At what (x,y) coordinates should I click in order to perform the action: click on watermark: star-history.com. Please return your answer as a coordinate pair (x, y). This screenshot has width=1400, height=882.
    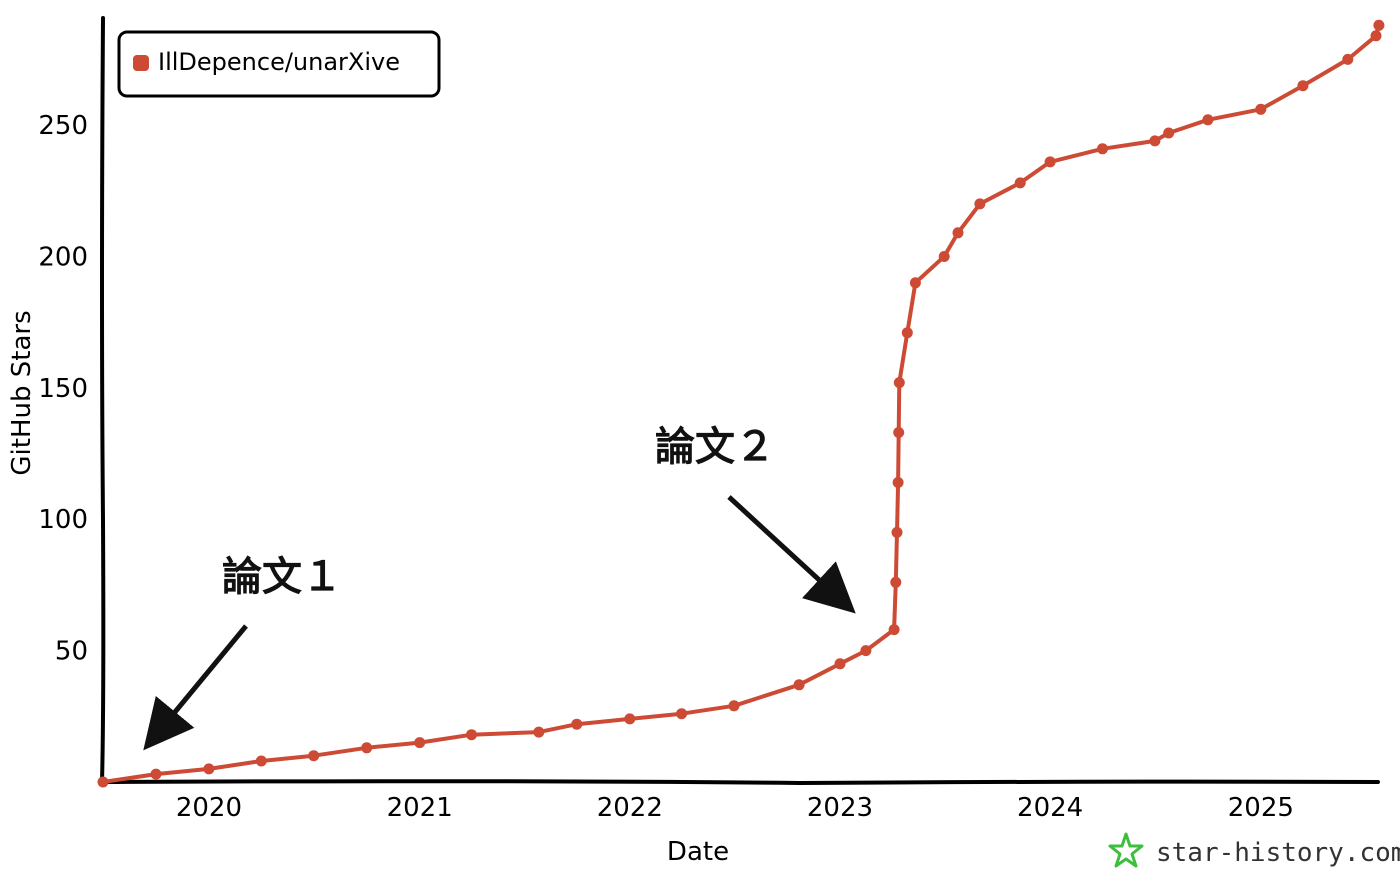
    Looking at the image, I should click on (1254, 850).